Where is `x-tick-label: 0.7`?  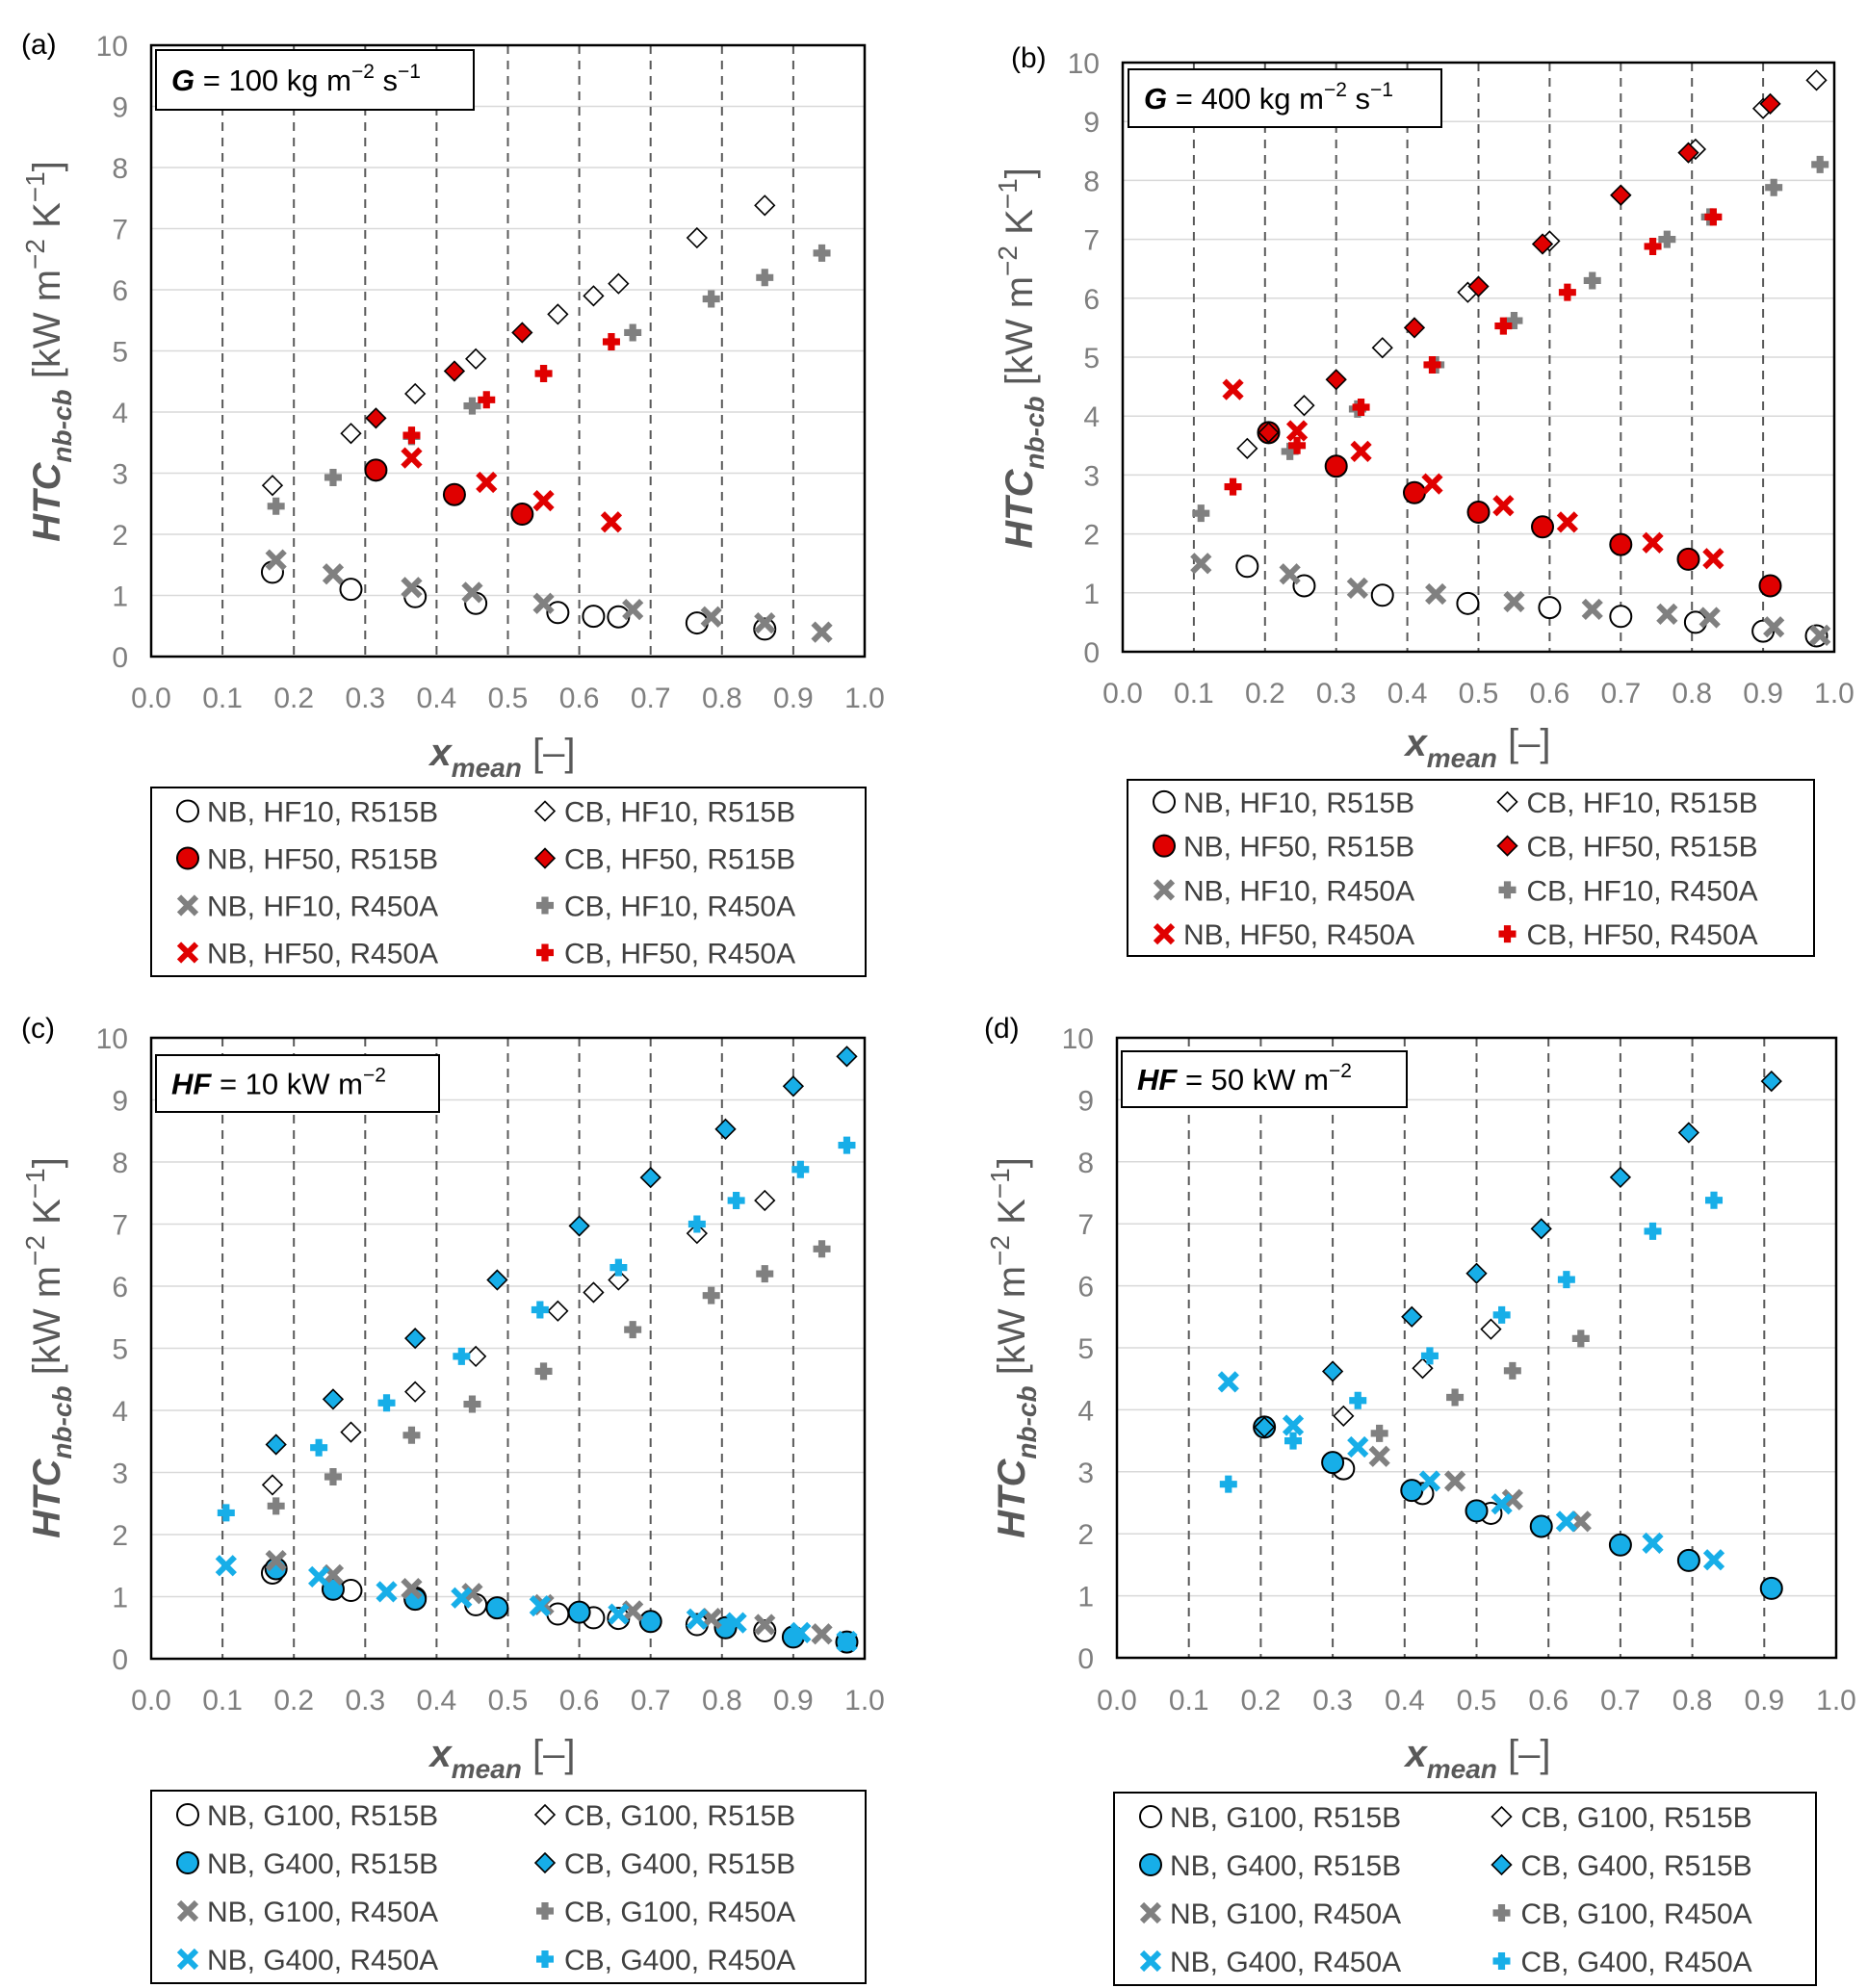
x-tick-label: 0.7 is located at coordinates (1620, 694).